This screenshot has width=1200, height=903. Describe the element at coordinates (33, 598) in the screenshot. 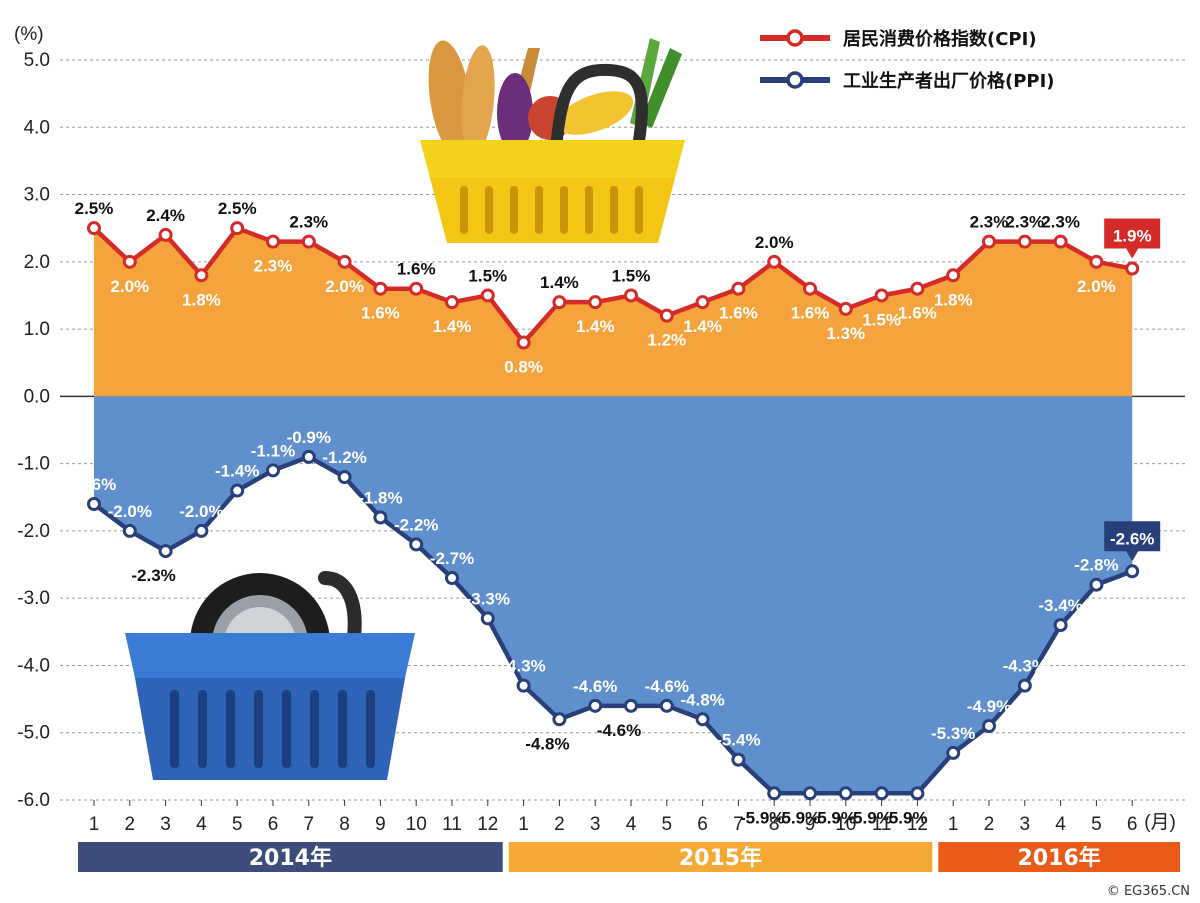

I see `y-tick-label: -3.0` at that location.